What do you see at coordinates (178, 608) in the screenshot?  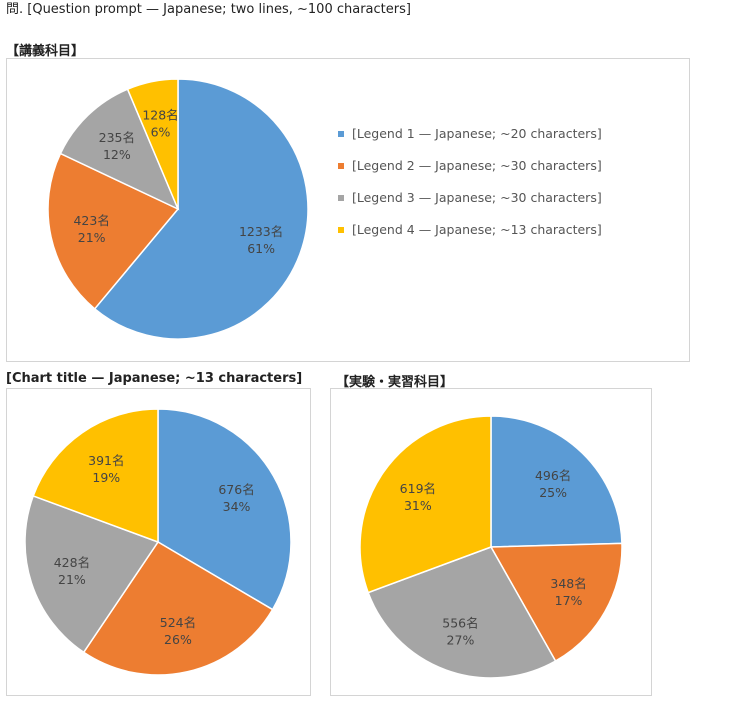 I see `chart2-slice-online-base` at bounding box center [178, 608].